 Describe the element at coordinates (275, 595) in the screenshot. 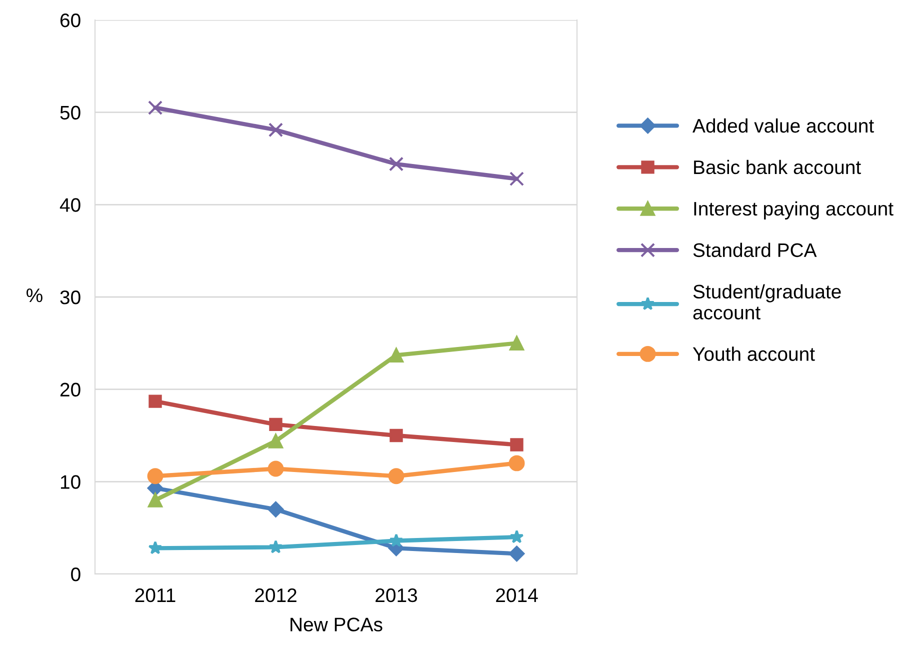

I see `x-tick-label: 2012` at that location.